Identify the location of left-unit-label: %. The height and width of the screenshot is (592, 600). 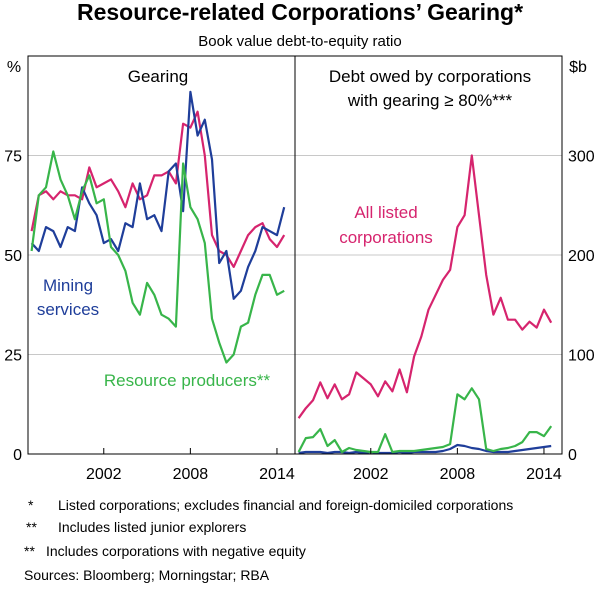
(14, 67).